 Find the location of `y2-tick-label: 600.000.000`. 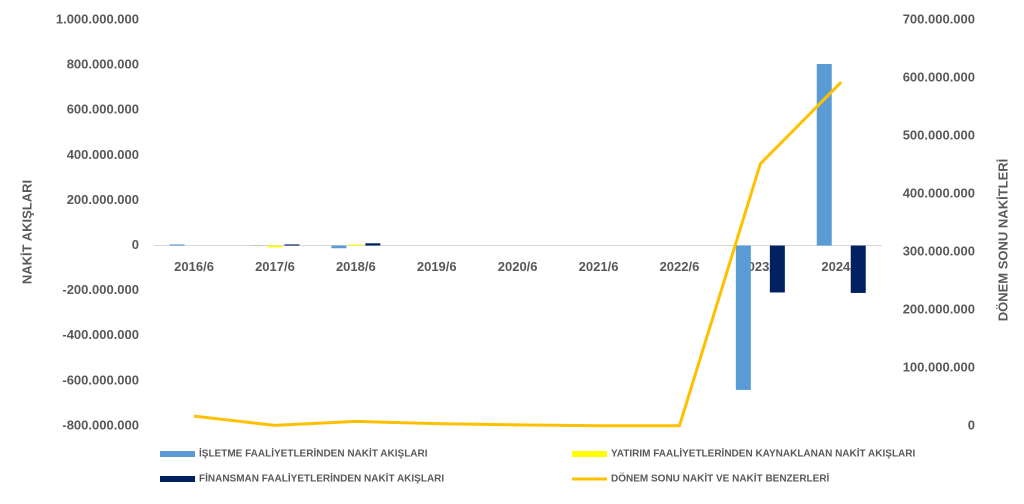

y2-tick-label: 600.000.000 is located at coordinates (939, 76).